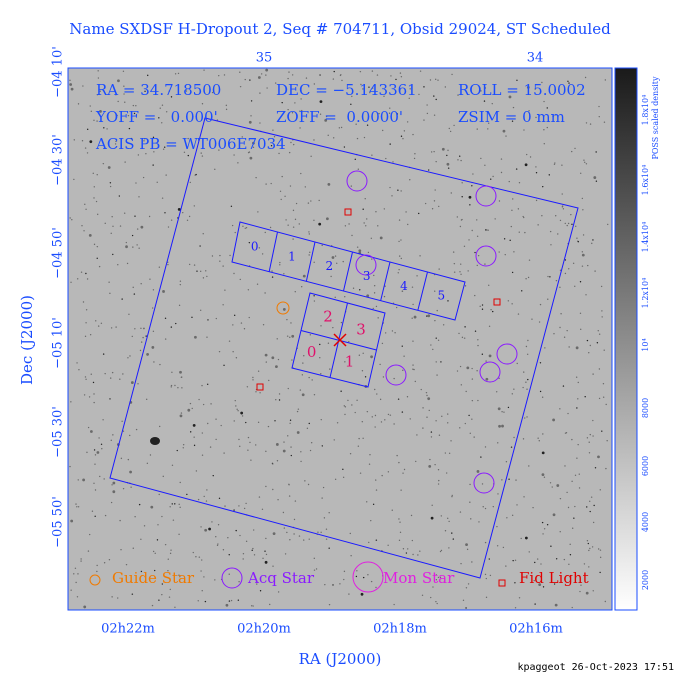 The image size is (680, 680). I want to click on colorbar-tick-label: 1.6x10⁴, so click(645, 180).